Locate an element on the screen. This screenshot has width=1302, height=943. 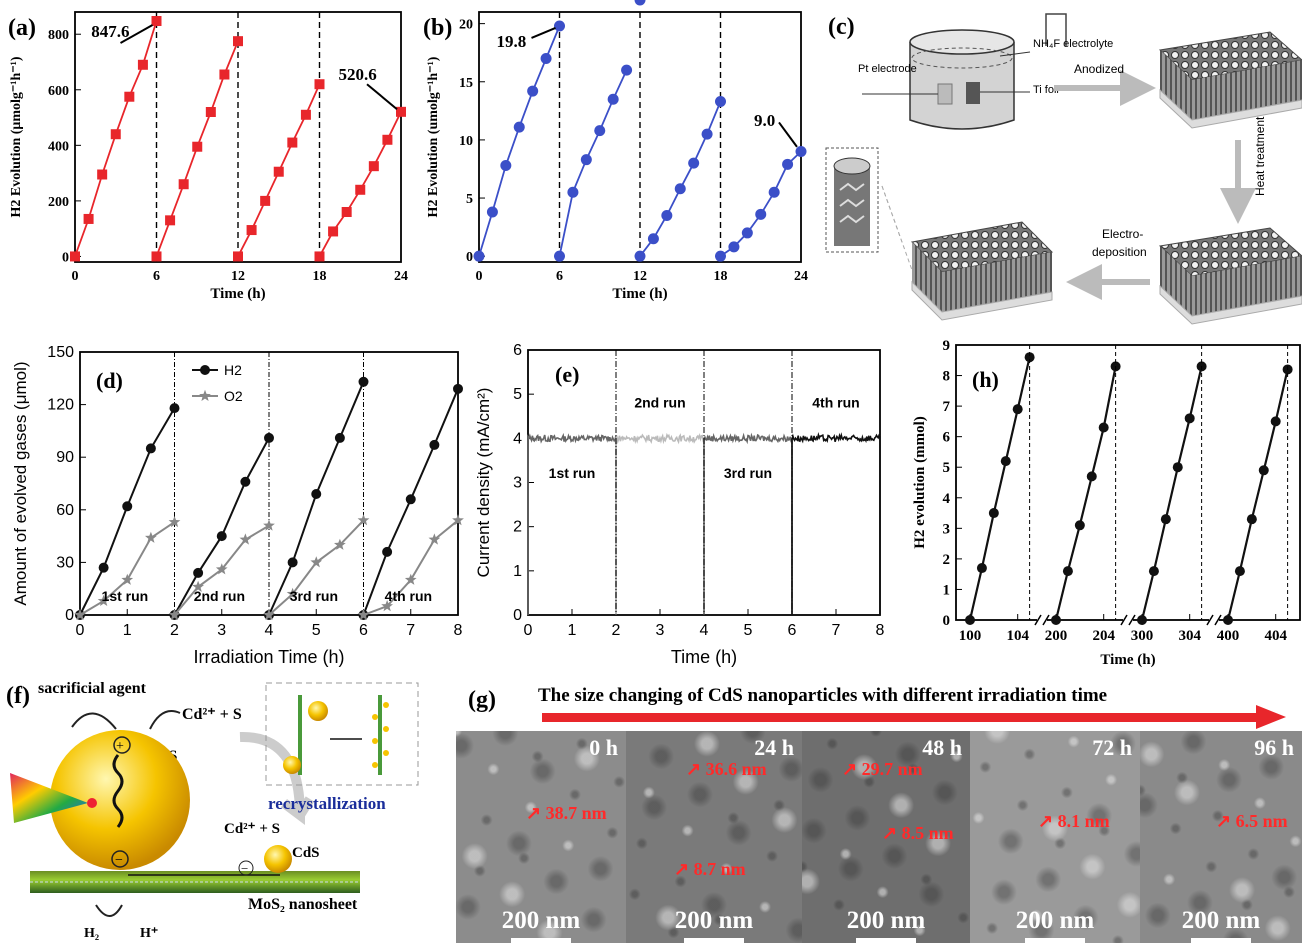
sem-image: 96 h ↗ 6.5 nm 200 nm is located at coordinates (1221, 837).